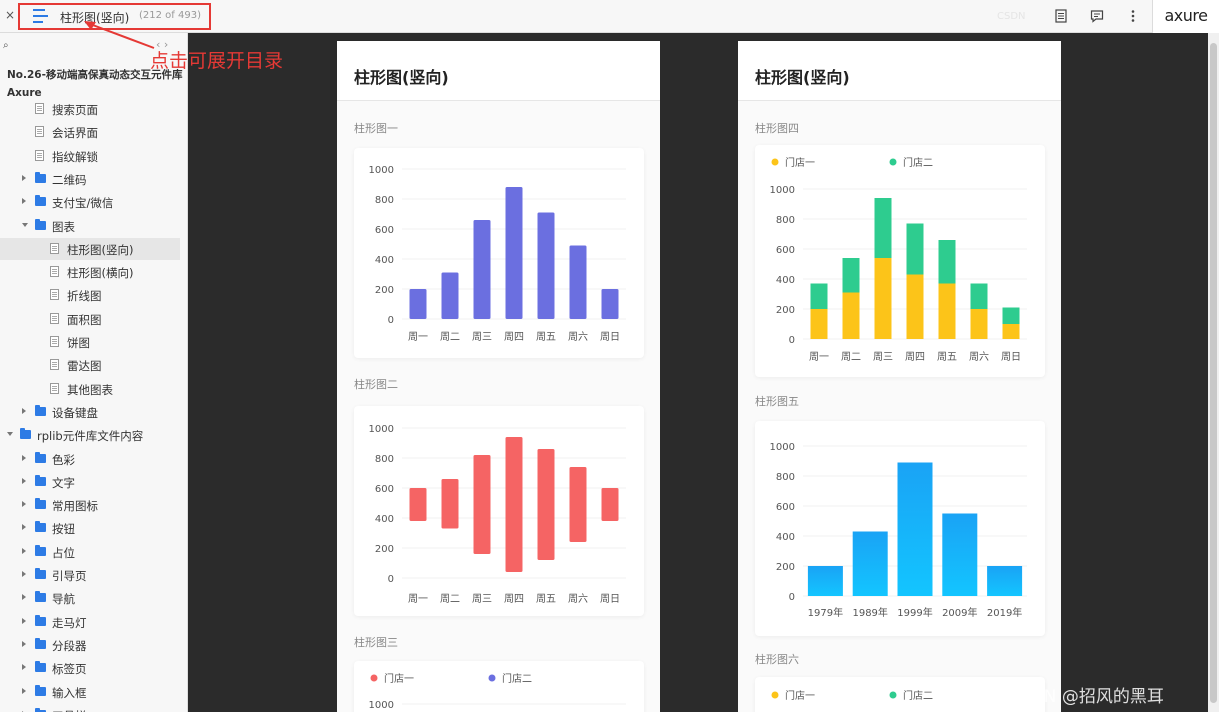 The width and height of the screenshot is (1219, 712). What do you see at coordinates (93, 202) in the screenshot?
I see `sidebar-item: 支付宝/微信` at bounding box center [93, 202].